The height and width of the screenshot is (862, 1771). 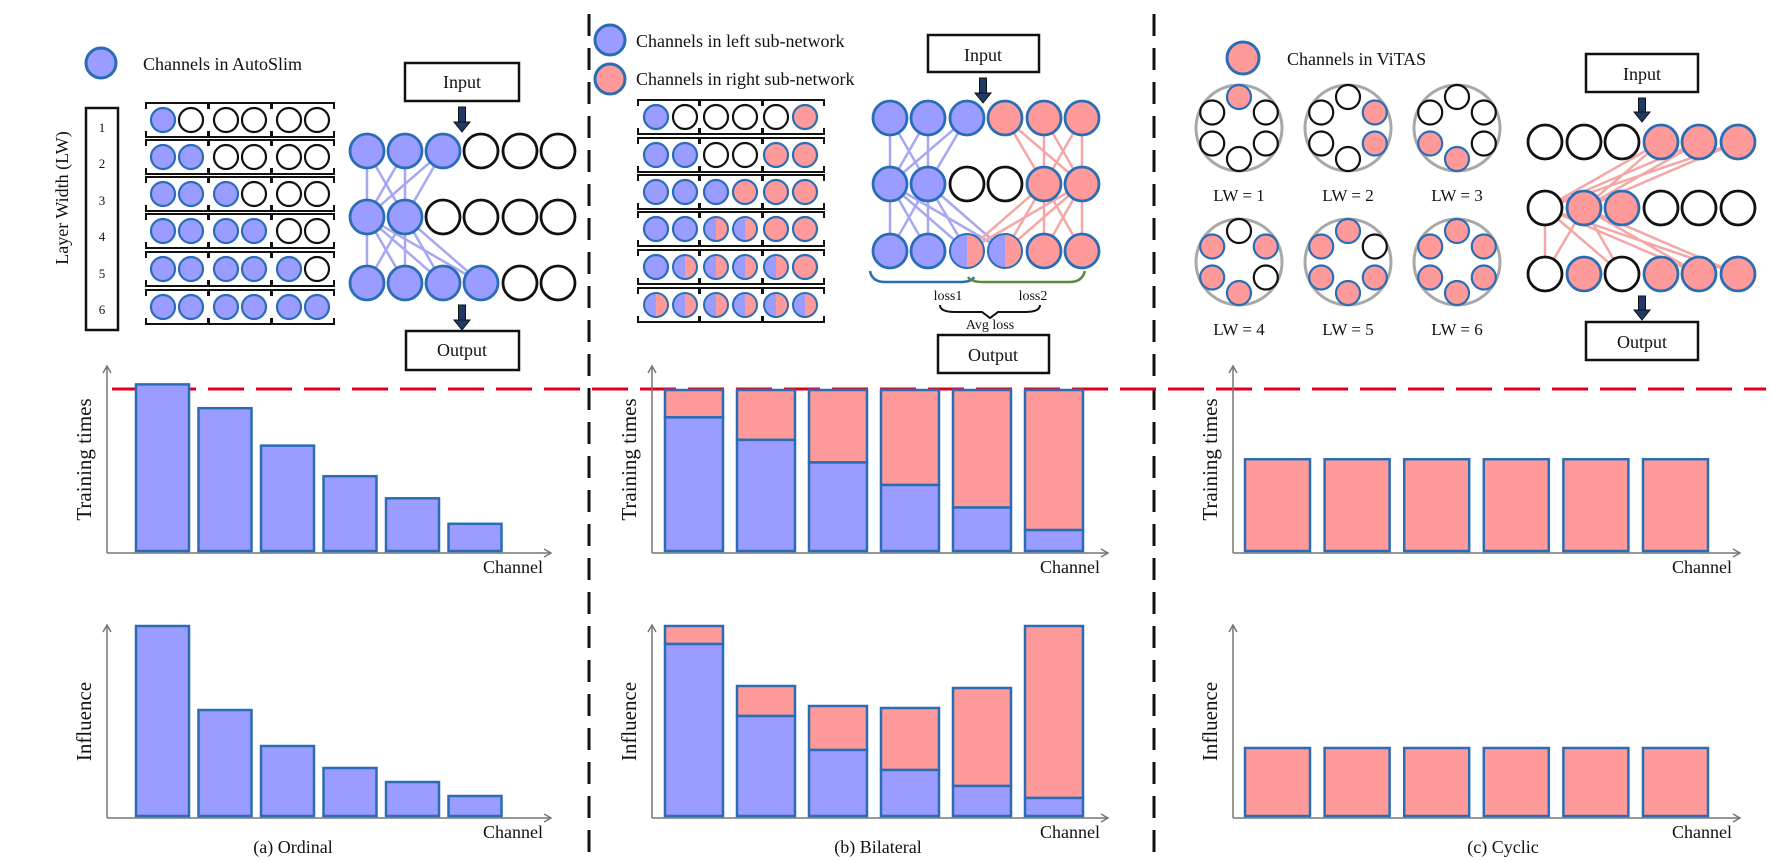 What do you see at coordinates (877, 847) in the screenshot?
I see `bilateral-caption: (b) Bilateral` at bounding box center [877, 847].